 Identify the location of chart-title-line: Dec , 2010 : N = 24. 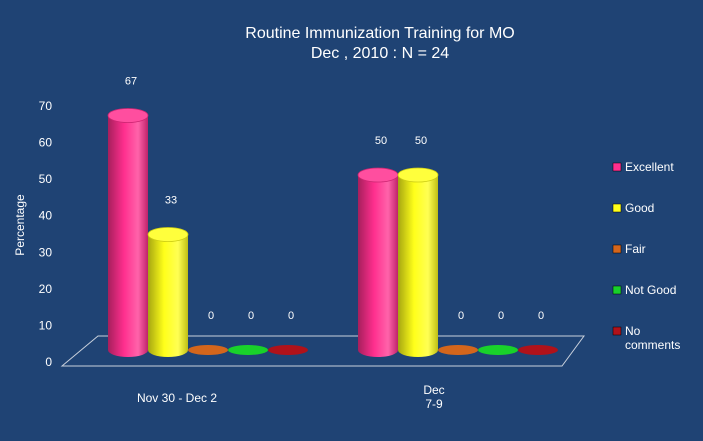
(380, 53).